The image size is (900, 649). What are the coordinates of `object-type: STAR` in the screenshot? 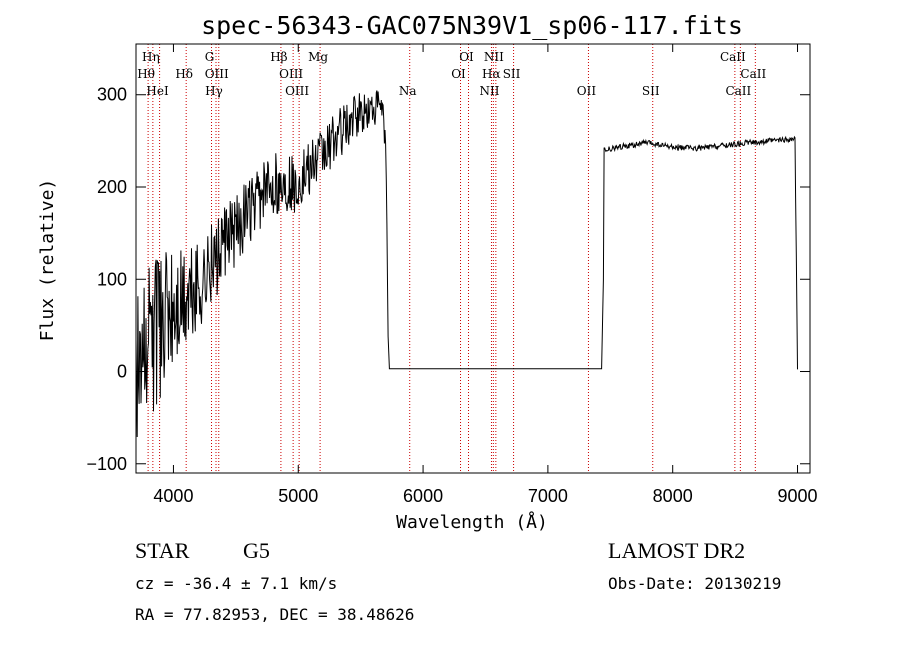 It's located at (162, 550).